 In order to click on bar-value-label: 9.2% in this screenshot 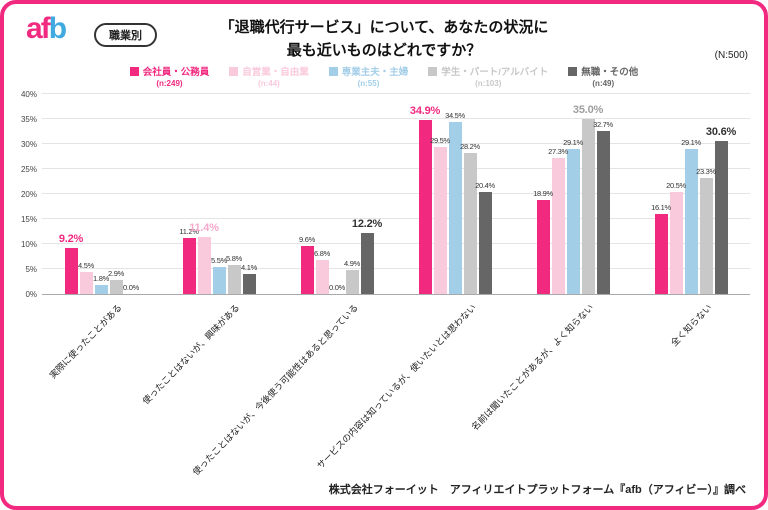, I will do `click(71, 239)`.